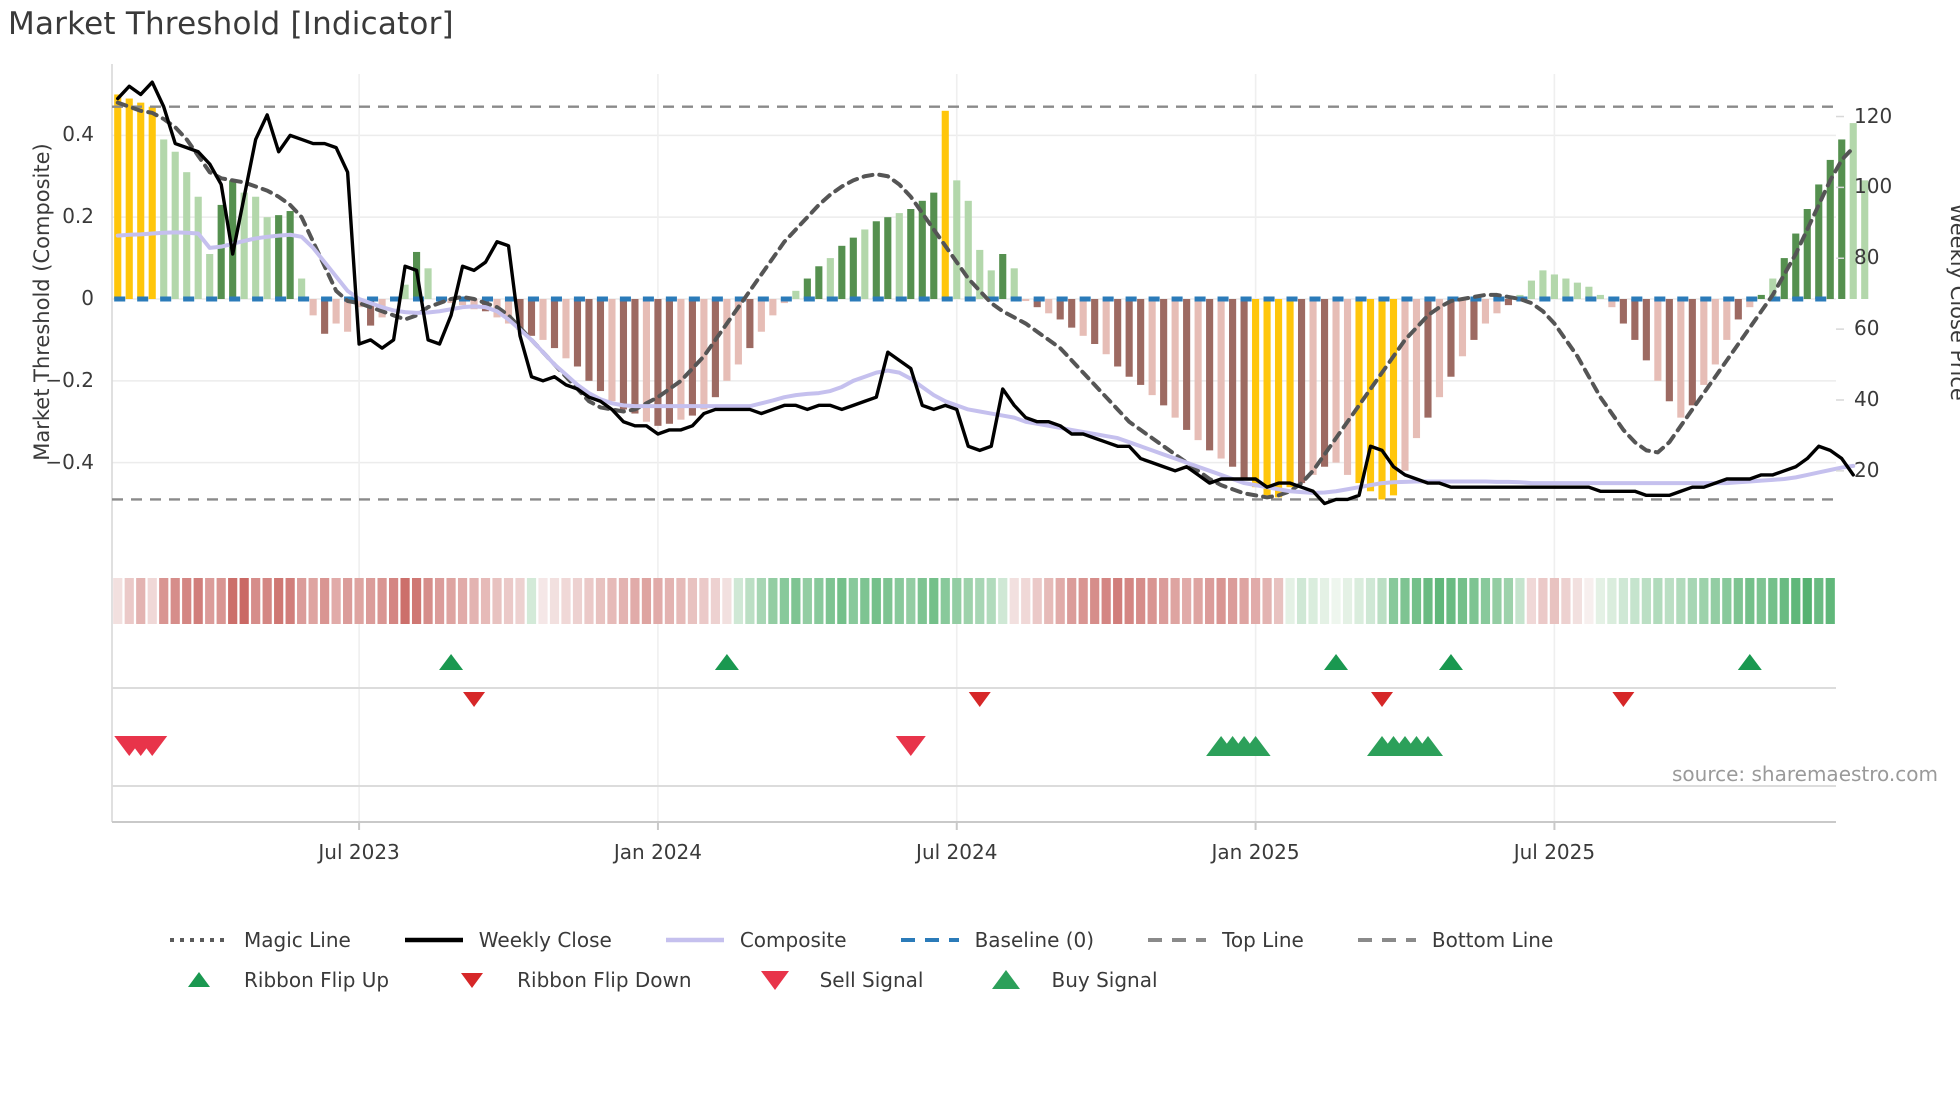 This screenshot has height=1102, width=1960. What do you see at coordinates (78, 216) in the screenshot?
I see `y-axis-left-tick: 0.2` at bounding box center [78, 216].